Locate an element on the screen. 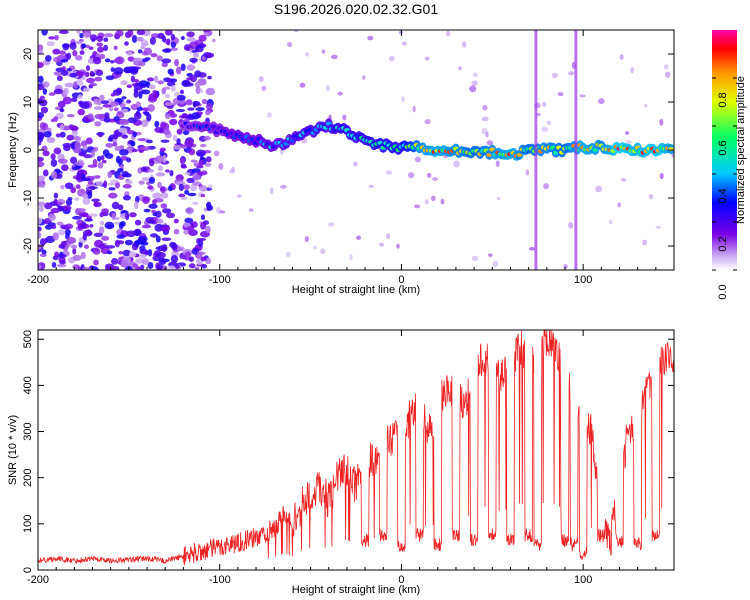  x-tick-label: -100 is located at coordinates (220, 580).